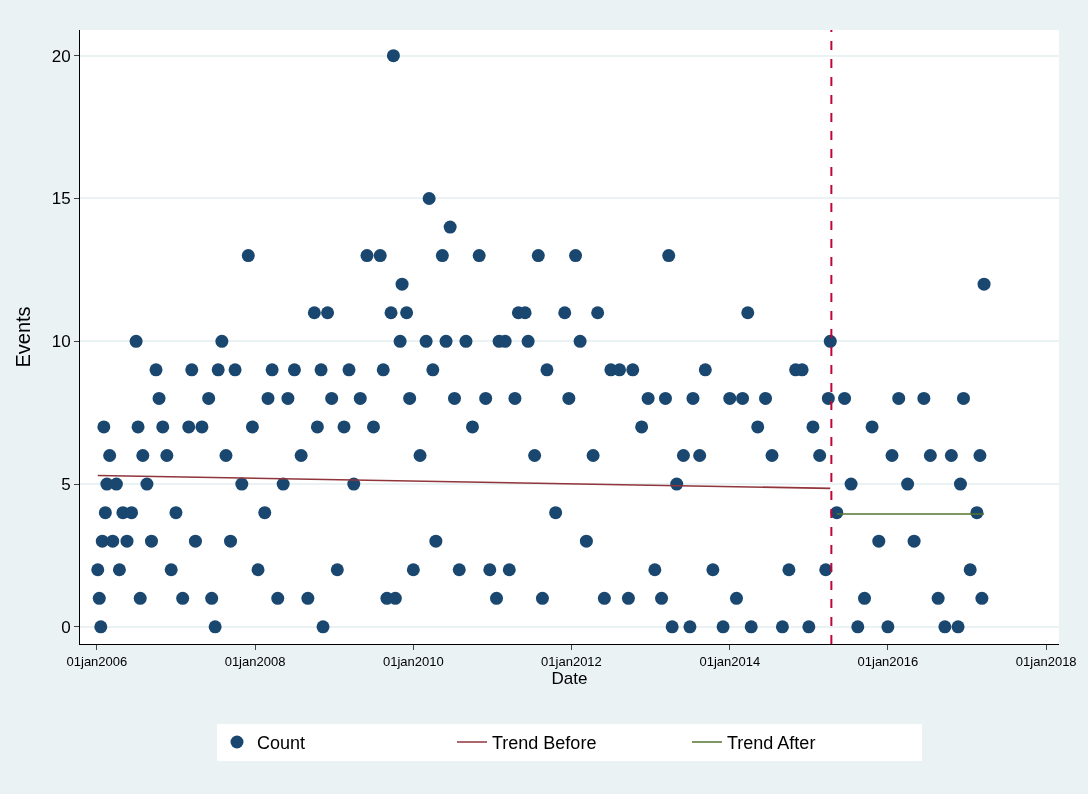 The height and width of the screenshot is (794, 1088). What do you see at coordinates (730, 661) in the screenshot?
I see `x-tick-label: 01jan2014` at bounding box center [730, 661].